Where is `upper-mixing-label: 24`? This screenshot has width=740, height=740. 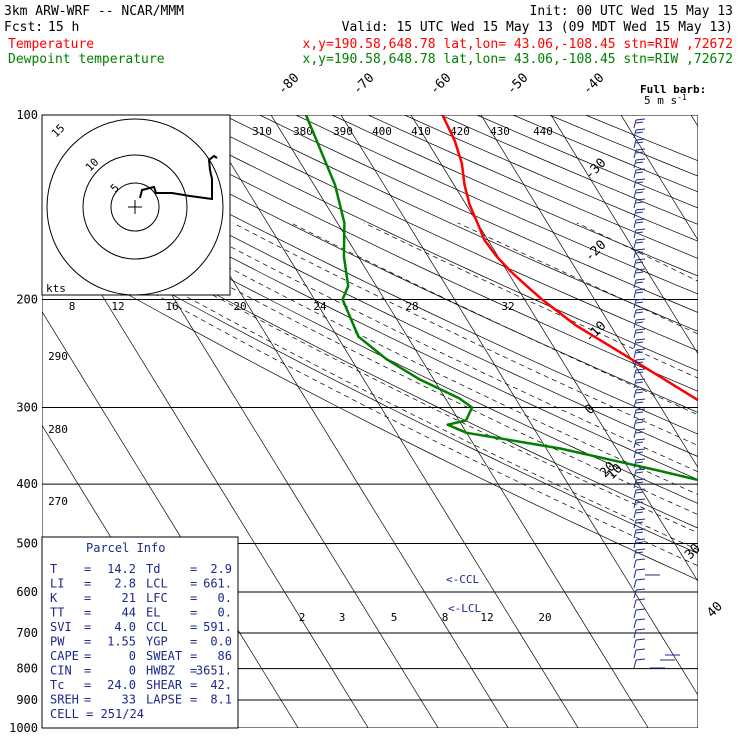
upper-mixing-label: 24 is located at coordinates (320, 306).